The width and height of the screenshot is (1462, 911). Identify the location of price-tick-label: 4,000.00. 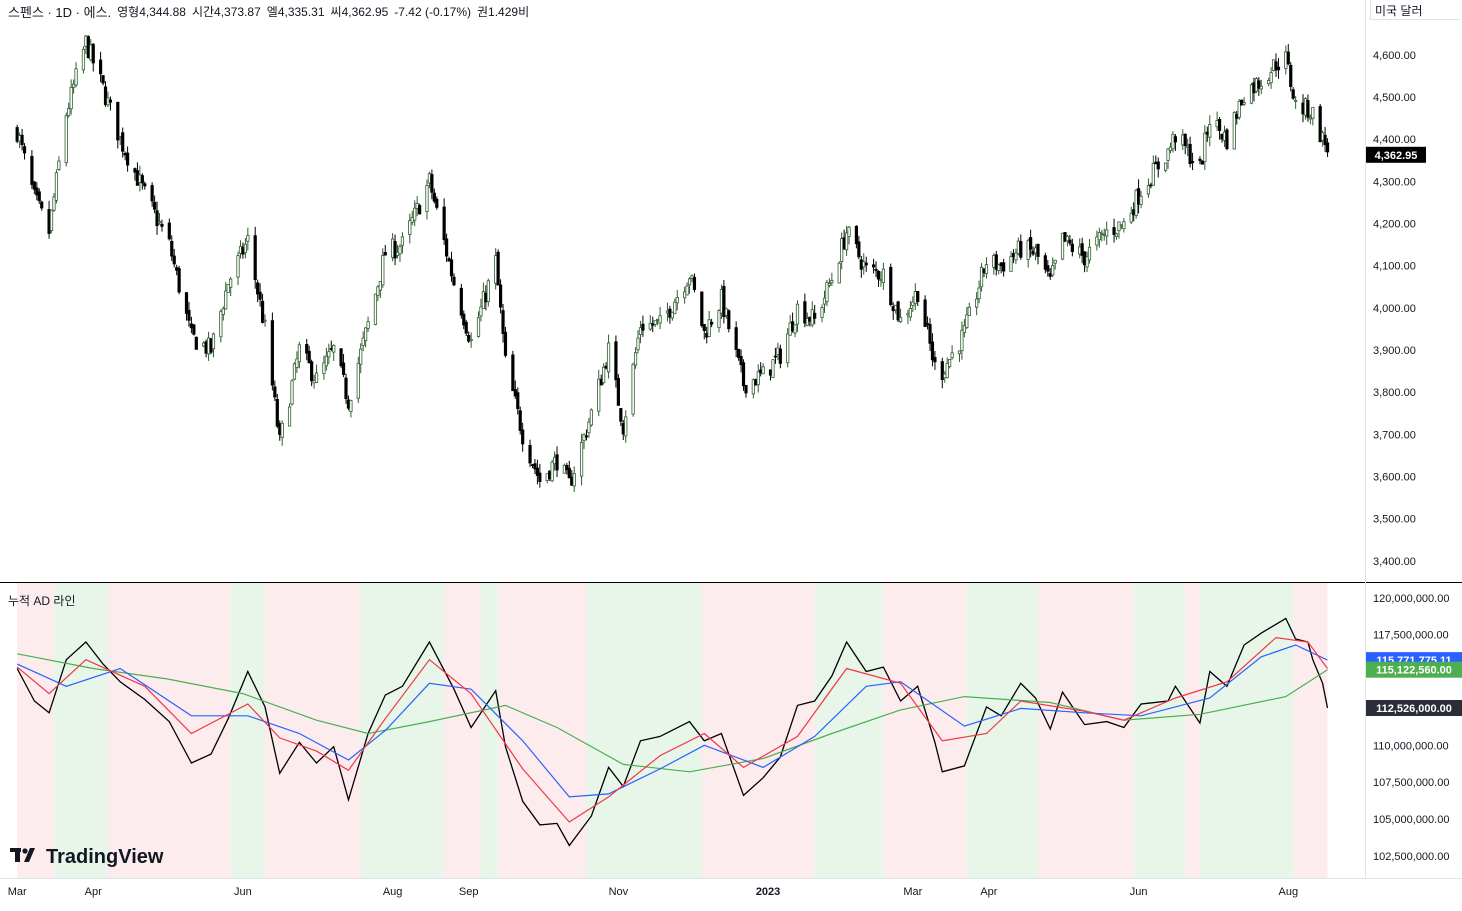
(1394, 309).